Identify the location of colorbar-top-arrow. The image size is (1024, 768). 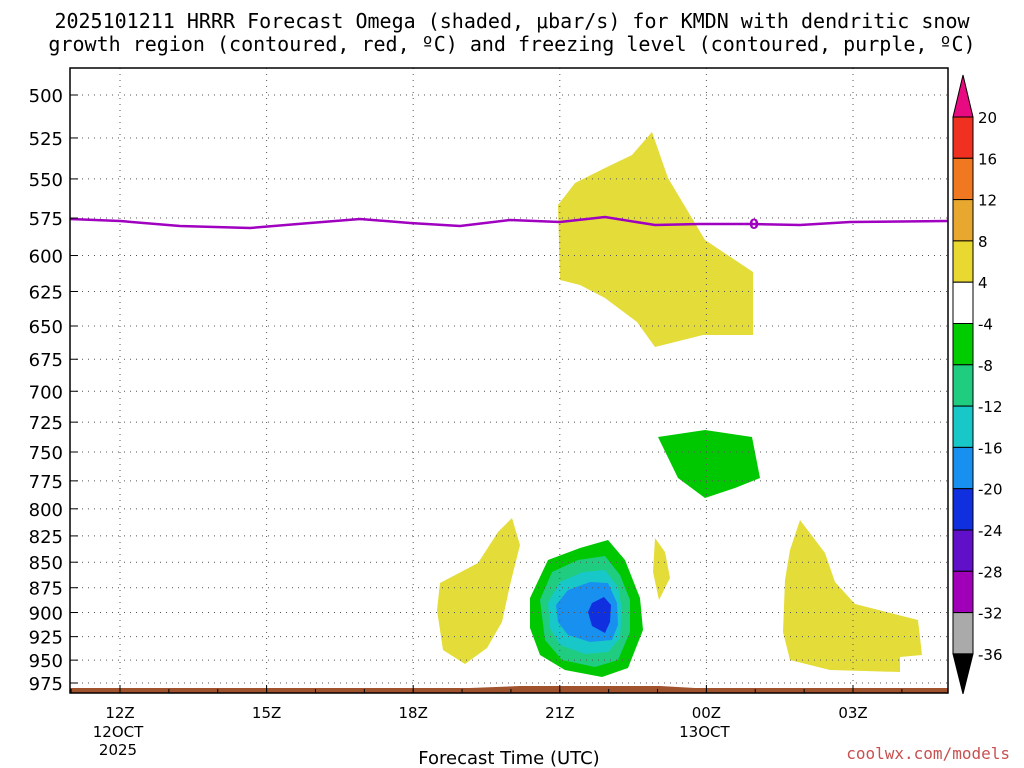
(963, 96).